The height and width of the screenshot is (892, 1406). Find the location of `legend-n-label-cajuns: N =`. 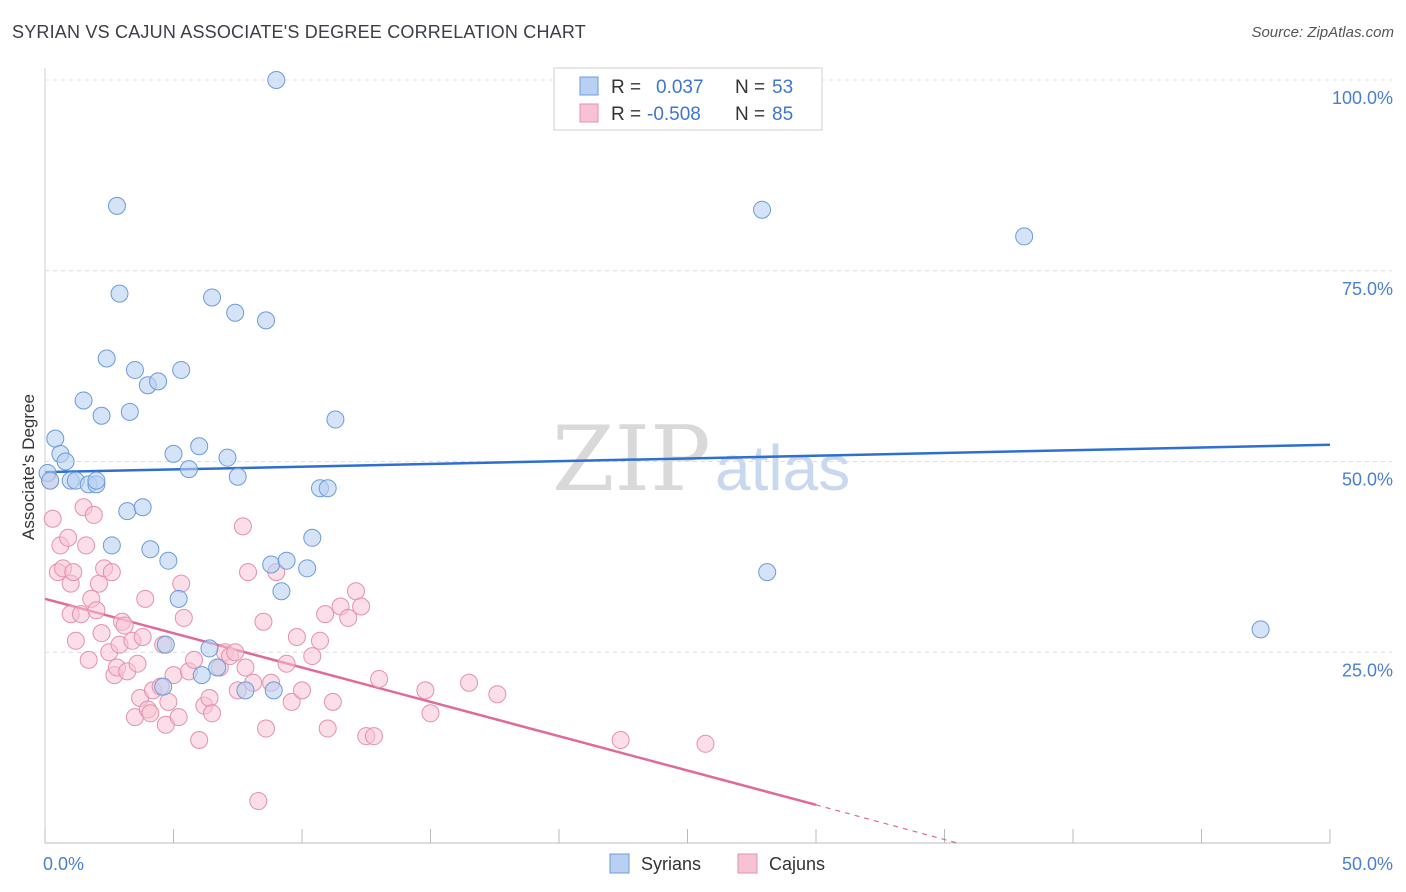

legend-n-label-cajuns: N = is located at coordinates (750, 114).